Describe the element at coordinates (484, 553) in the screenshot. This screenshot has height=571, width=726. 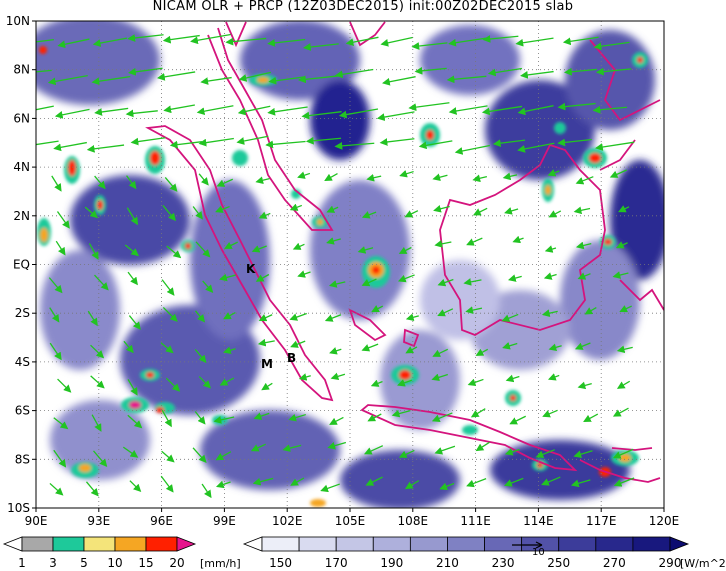
I see `olr-colorbar: 150 170 190 210 230 250 270 290 10 [W/m^2]` at that location.